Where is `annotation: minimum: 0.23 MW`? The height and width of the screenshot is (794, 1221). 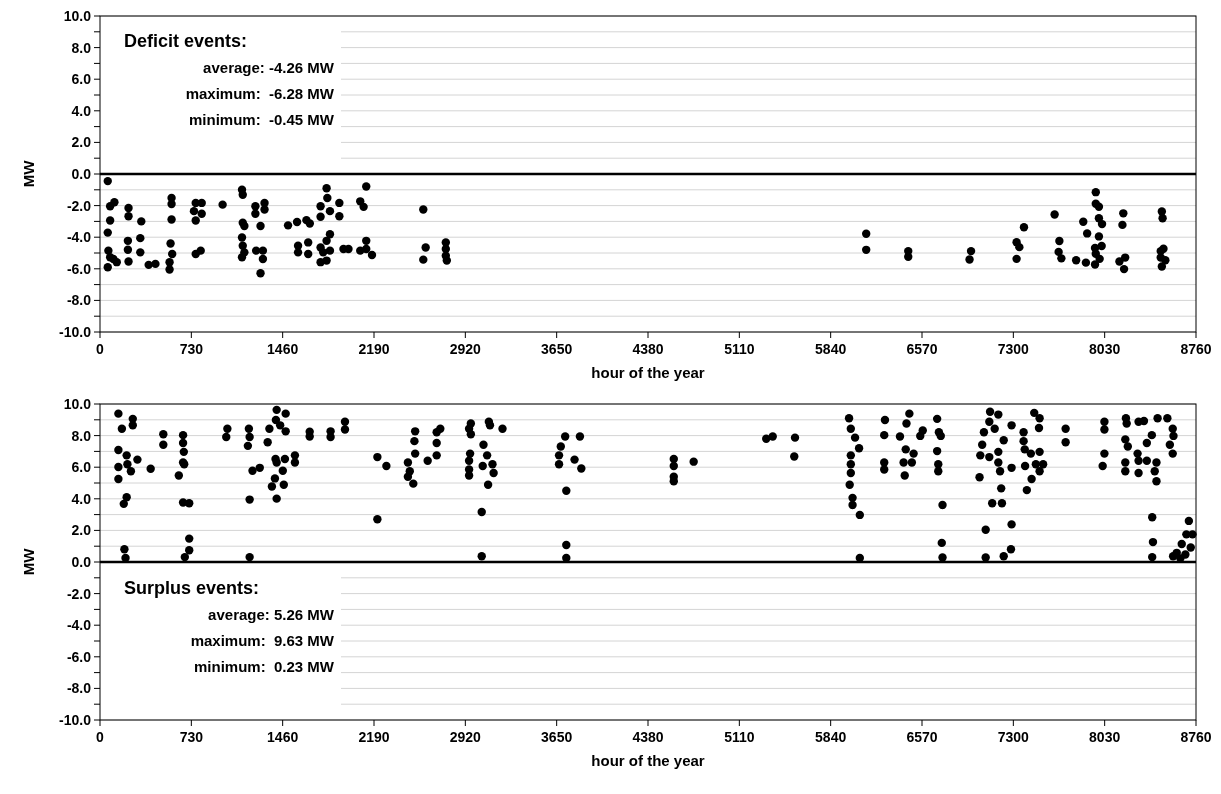
annotation: minimum: 0.23 MW is located at coordinates (264, 666).